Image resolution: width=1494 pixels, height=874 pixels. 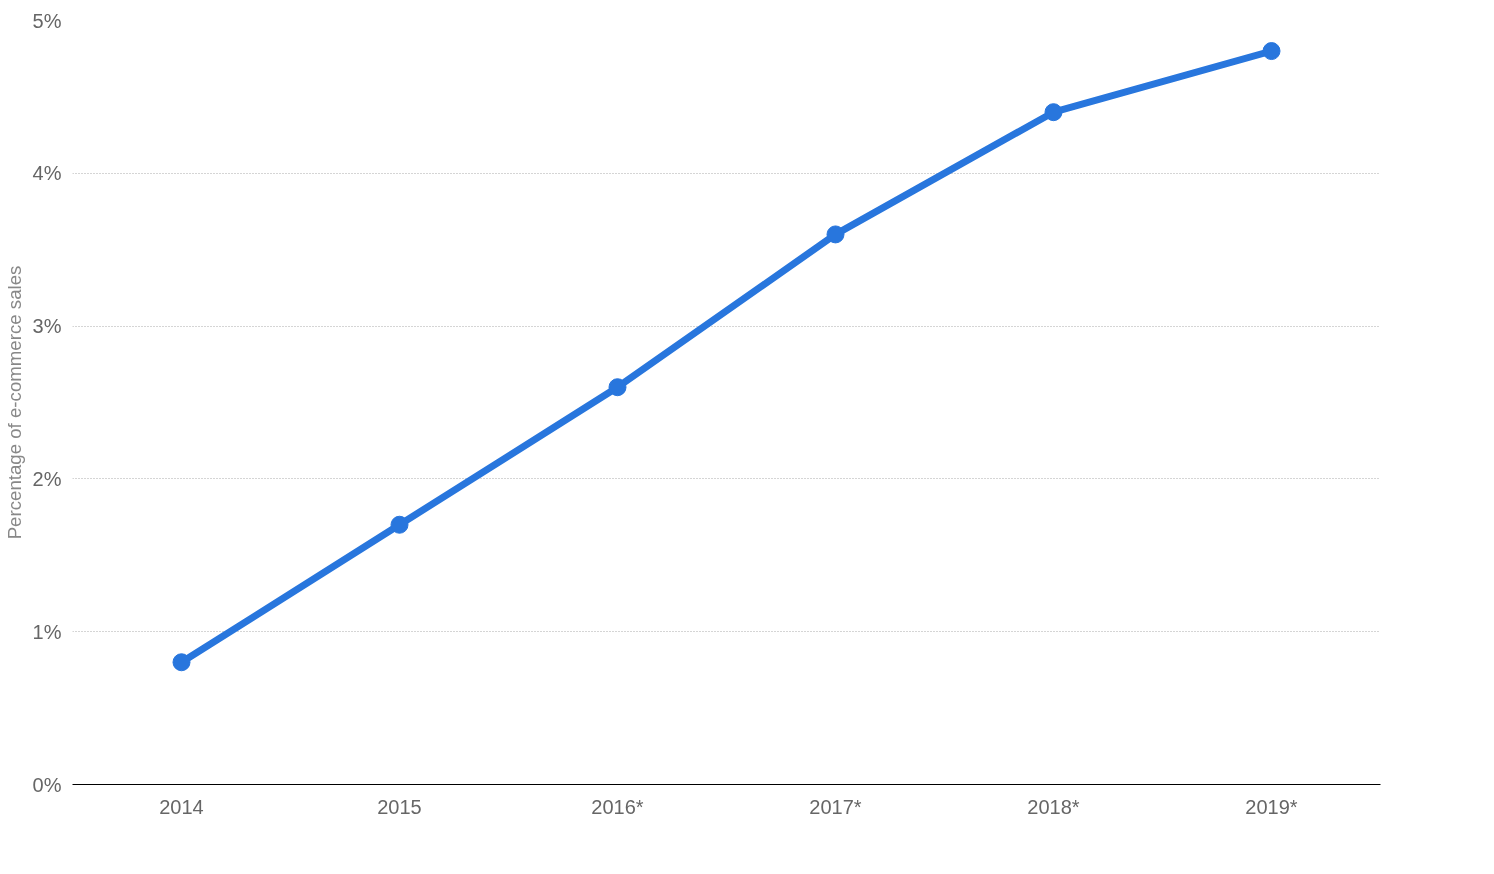 What do you see at coordinates (47, 173) in the screenshot?
I see `y-tick-label: 4%` at bounding box center [47, 173].